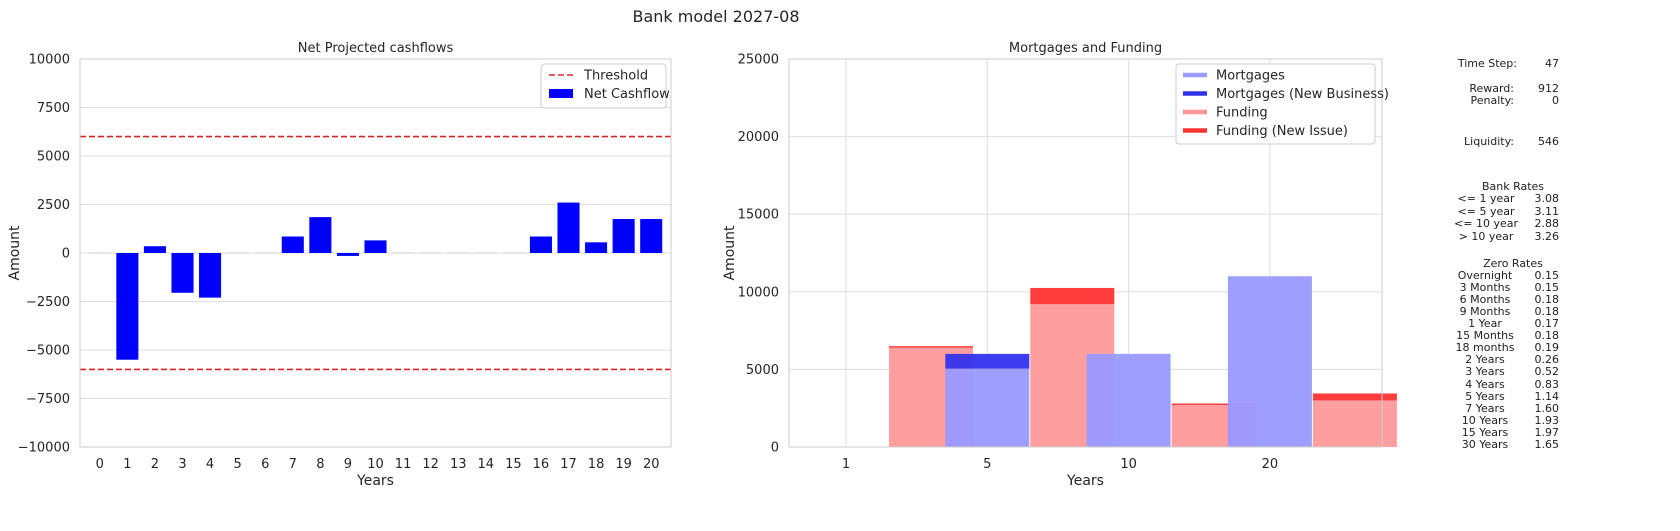  What do you see at coordinates (293, 464) in the screenshot?
I see `x-tick-label: 7` at bounding box center [293, 464].